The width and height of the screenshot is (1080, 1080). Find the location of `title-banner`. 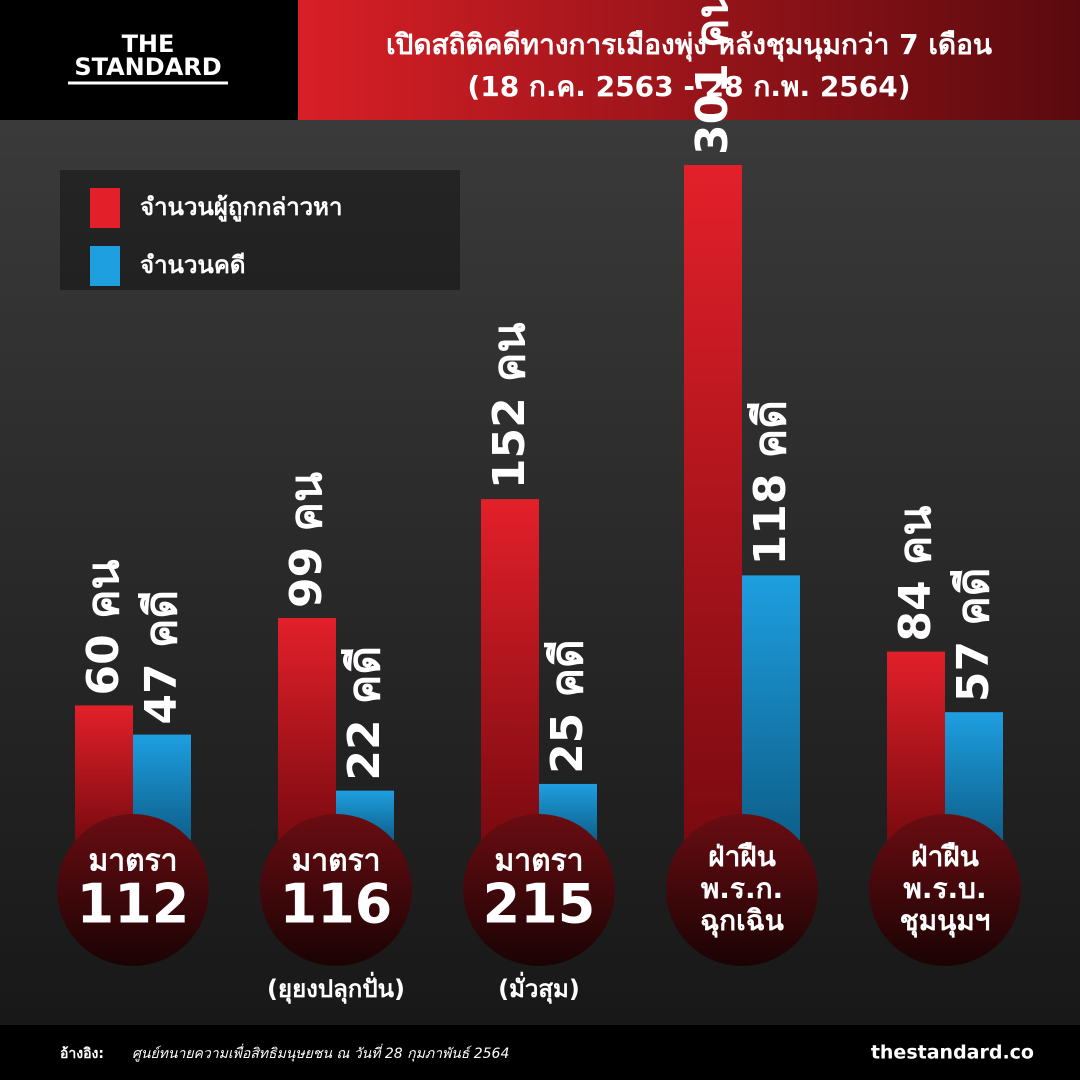

title-banner is located at coordinates (689, 60).